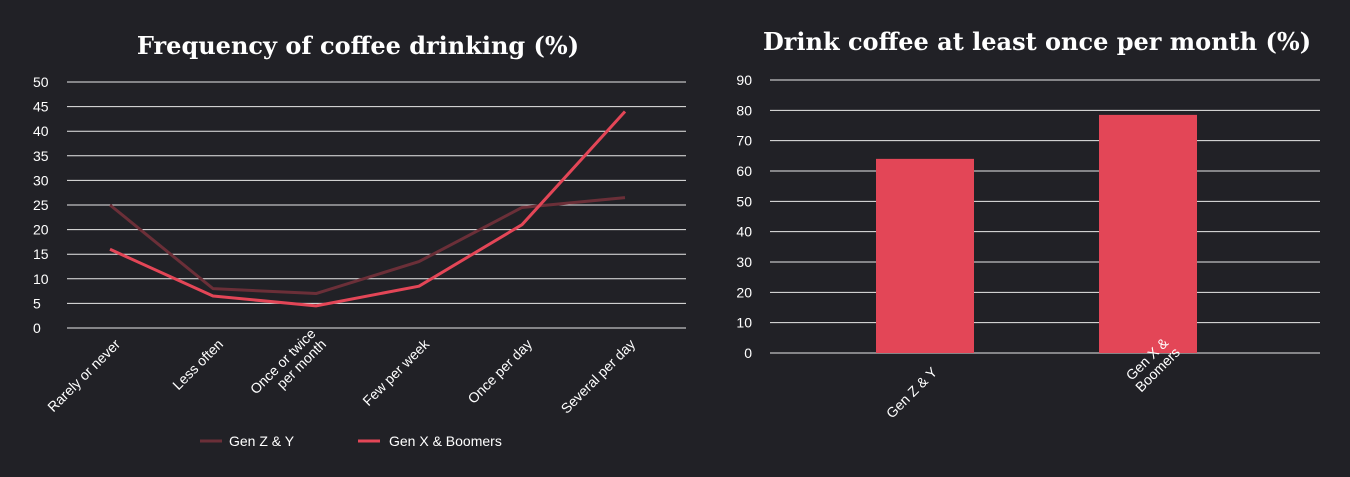  Describe the element at coordinates (37, 328) in the screenshot. I see `line-y-tick-label: 0` at that location.